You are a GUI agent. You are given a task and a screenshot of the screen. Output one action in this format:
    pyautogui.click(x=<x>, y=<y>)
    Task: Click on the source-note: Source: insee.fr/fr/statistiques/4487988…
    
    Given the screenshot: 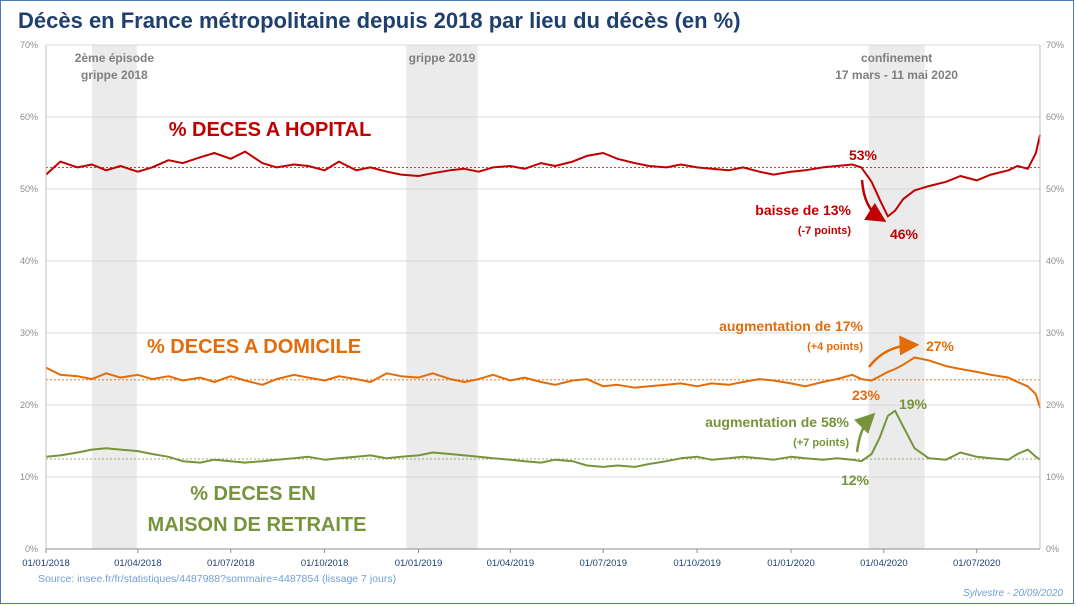 What is the action you would take?
    pyautogui.click(x=217, y=579)
    